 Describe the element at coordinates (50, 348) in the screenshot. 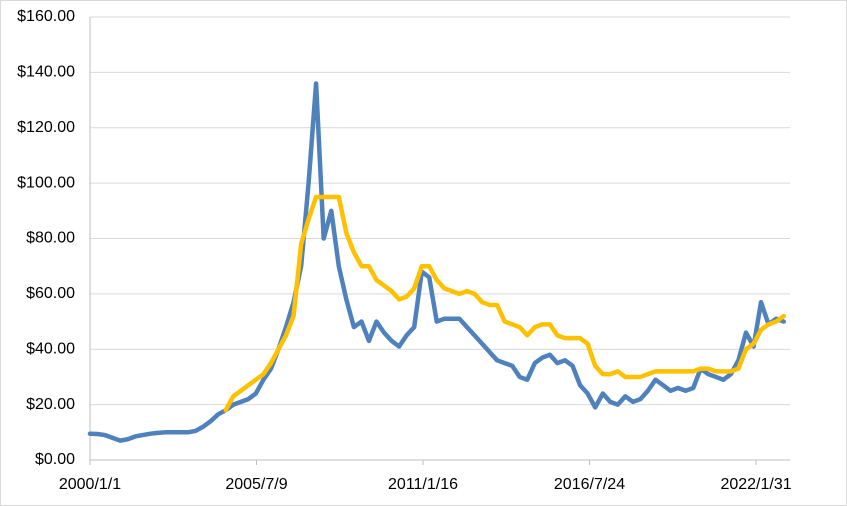

I see `y-tick-label: $40.00` at that location.